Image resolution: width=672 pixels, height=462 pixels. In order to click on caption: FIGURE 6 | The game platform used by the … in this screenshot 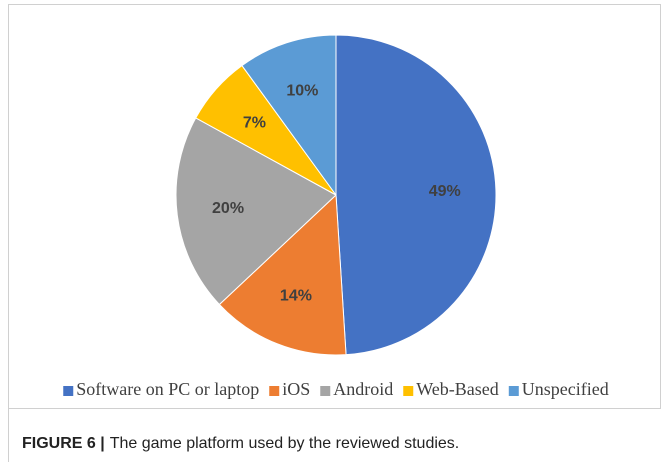, I will do `click(240, 443)`.